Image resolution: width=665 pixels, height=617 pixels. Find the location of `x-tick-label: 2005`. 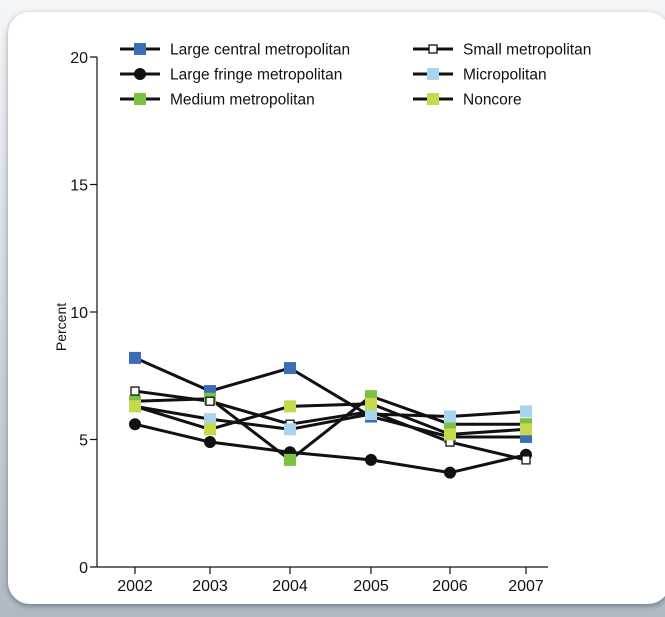

x-tick-label: 2005 is located at coordinates (371, 586).